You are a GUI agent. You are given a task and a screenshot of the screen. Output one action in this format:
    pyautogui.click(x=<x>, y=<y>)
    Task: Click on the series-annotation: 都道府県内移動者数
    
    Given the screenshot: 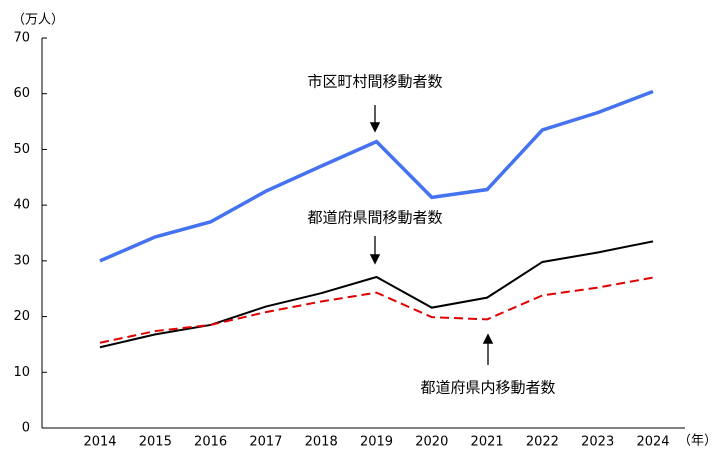 What is the action you would take?
    pyautogui.click(x=487, y=388)
    